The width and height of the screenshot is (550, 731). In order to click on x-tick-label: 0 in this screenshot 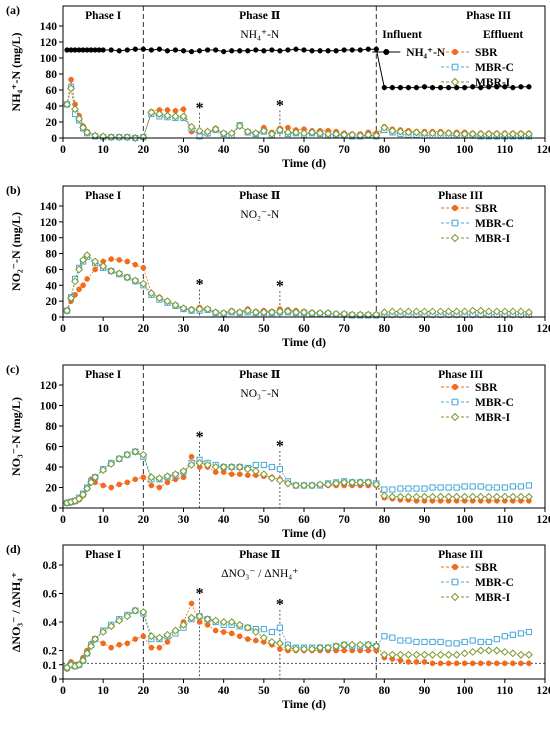, I will do `click(63, 150)`.